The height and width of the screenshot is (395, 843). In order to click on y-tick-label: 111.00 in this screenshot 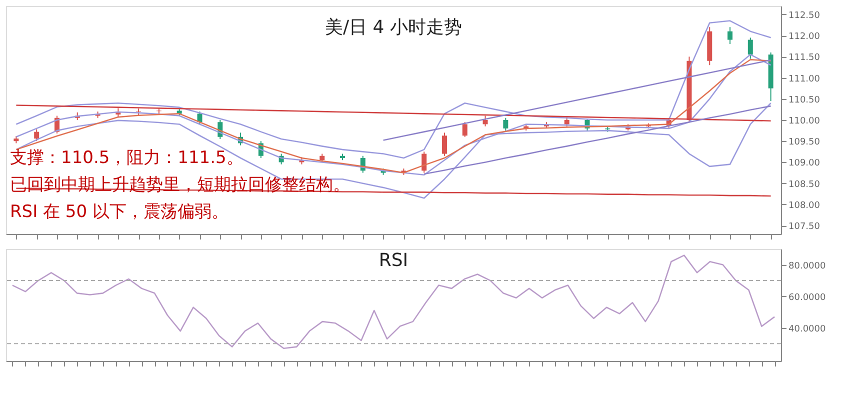, I will do `click(804, 79)`.